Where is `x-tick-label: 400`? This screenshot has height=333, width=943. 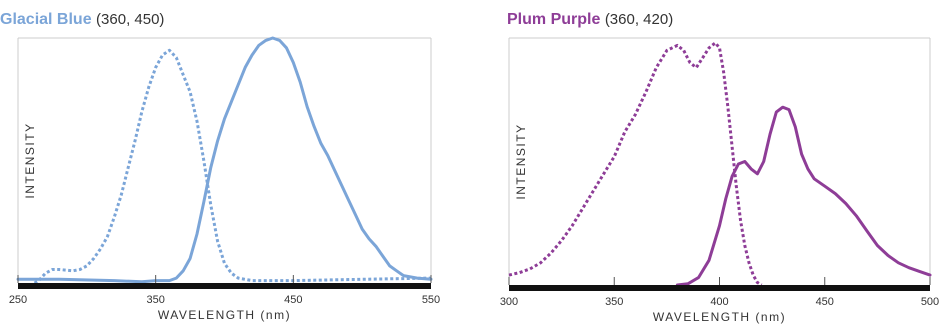 x-tick-label: 400 is located at coordinates (719, 302).